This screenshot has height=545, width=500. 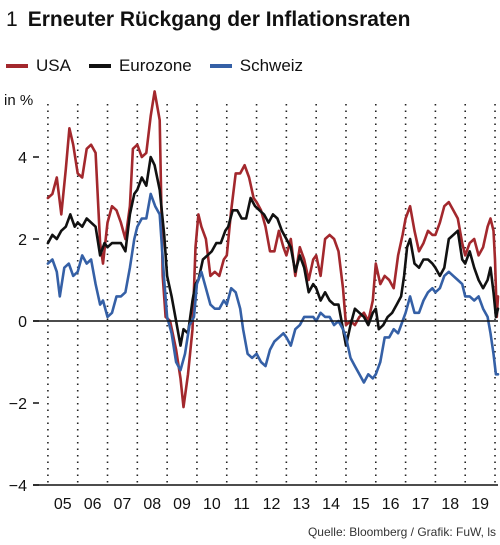 I want to click on x-tick-label: 06, so click(x=93, y=504).